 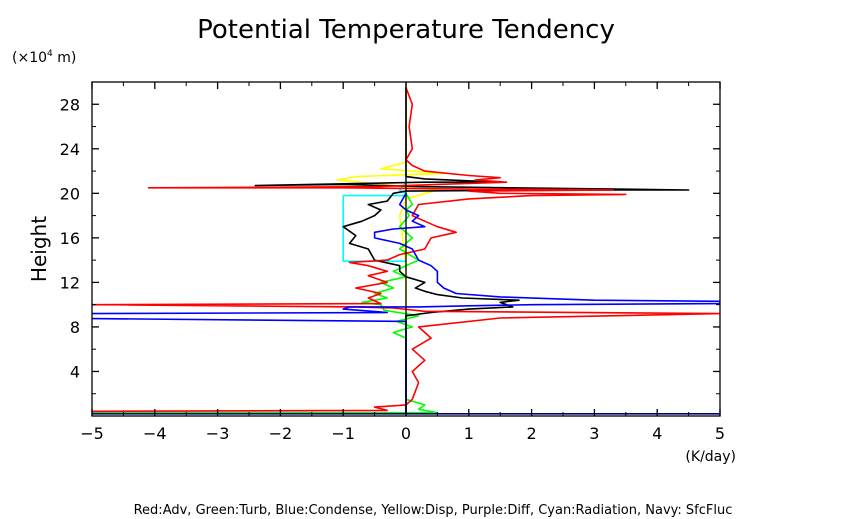 I want to click on x-tick-label: 2, so click(x=532, y=433).